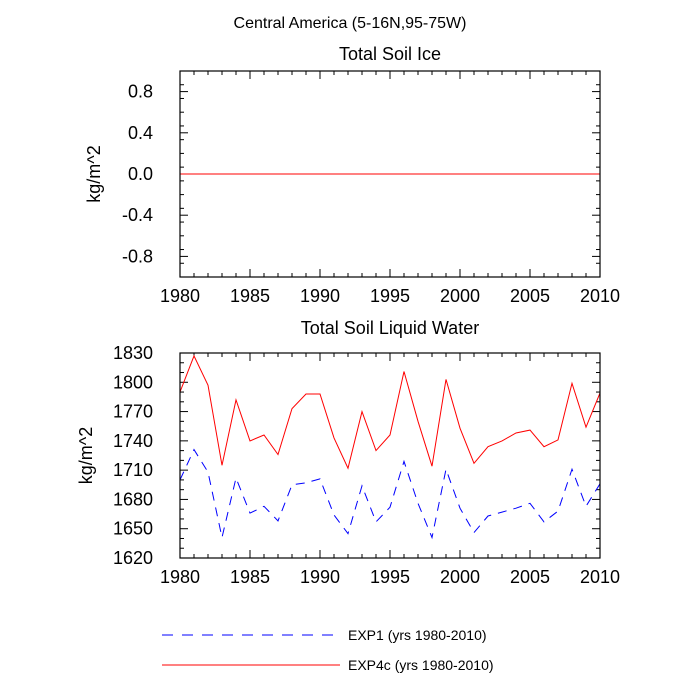 The height and width of the screenshot is (700, 700). I want to click on y-tick-label: 1650, so click(133, 529).